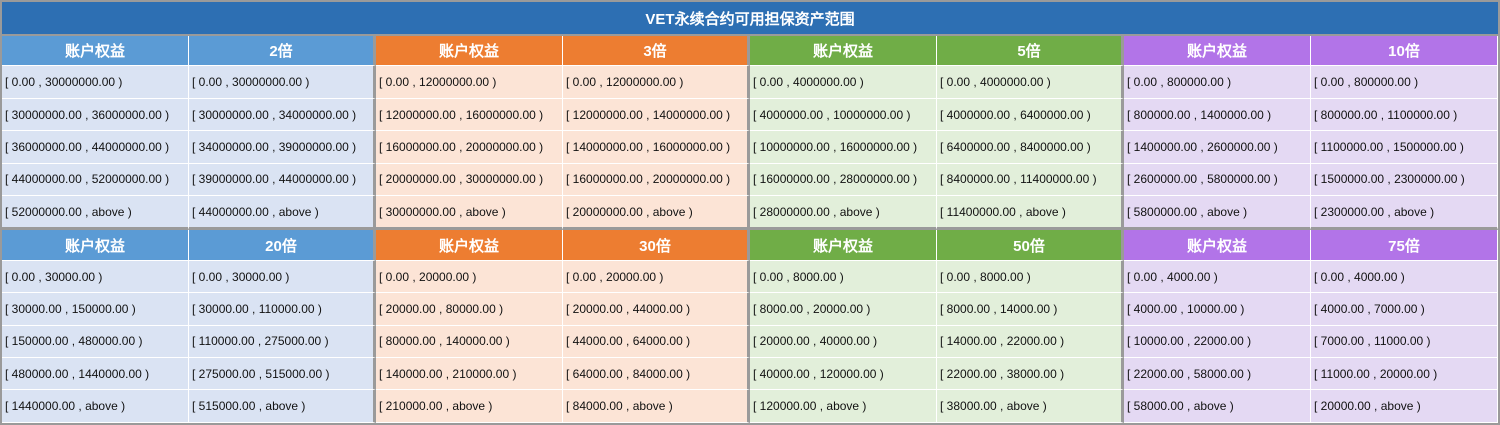  Describe the element at coordinates (843, 406) in the screenshot. I see `equity-range-cell: [ 120000.00 , above )` at that location.